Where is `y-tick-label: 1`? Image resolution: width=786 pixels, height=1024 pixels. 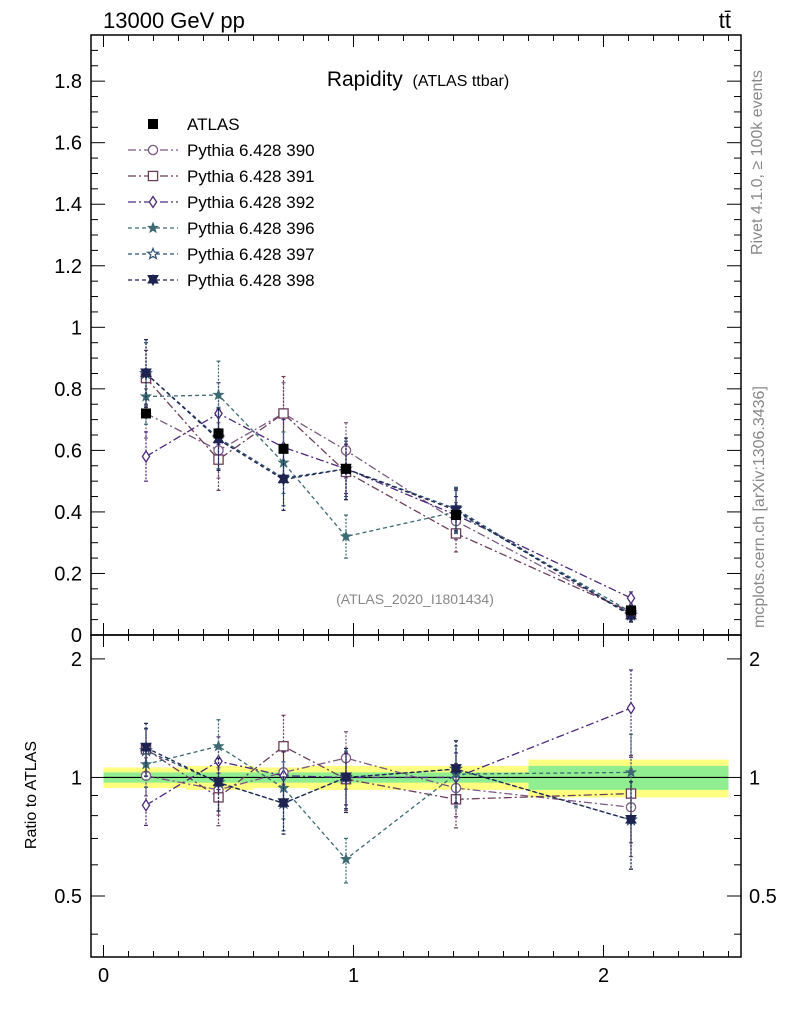 y-tick-label: 1 is located at coordinates (76, 328).